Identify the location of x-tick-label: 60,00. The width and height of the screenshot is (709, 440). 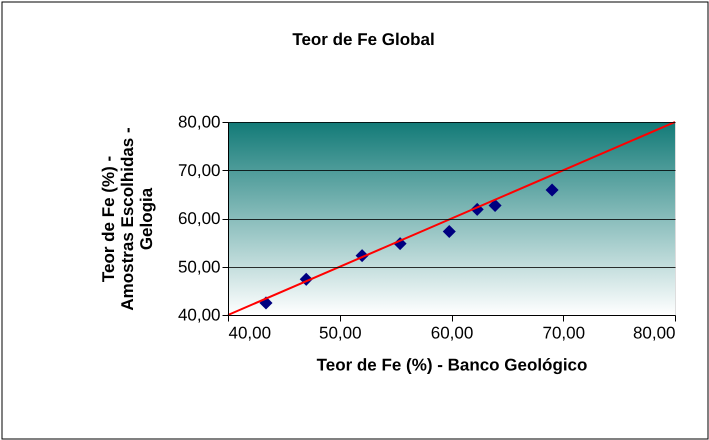
(452, 333).